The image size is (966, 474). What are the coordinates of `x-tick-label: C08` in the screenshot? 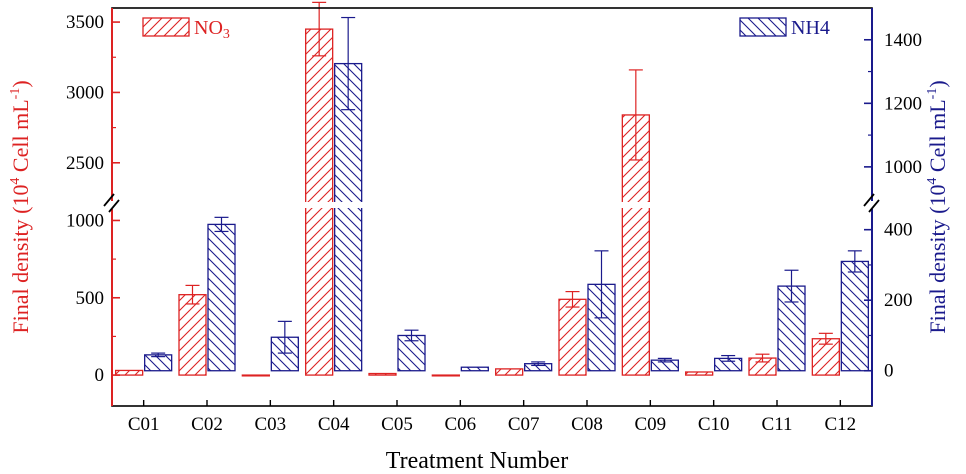 It's located at (587, 424).